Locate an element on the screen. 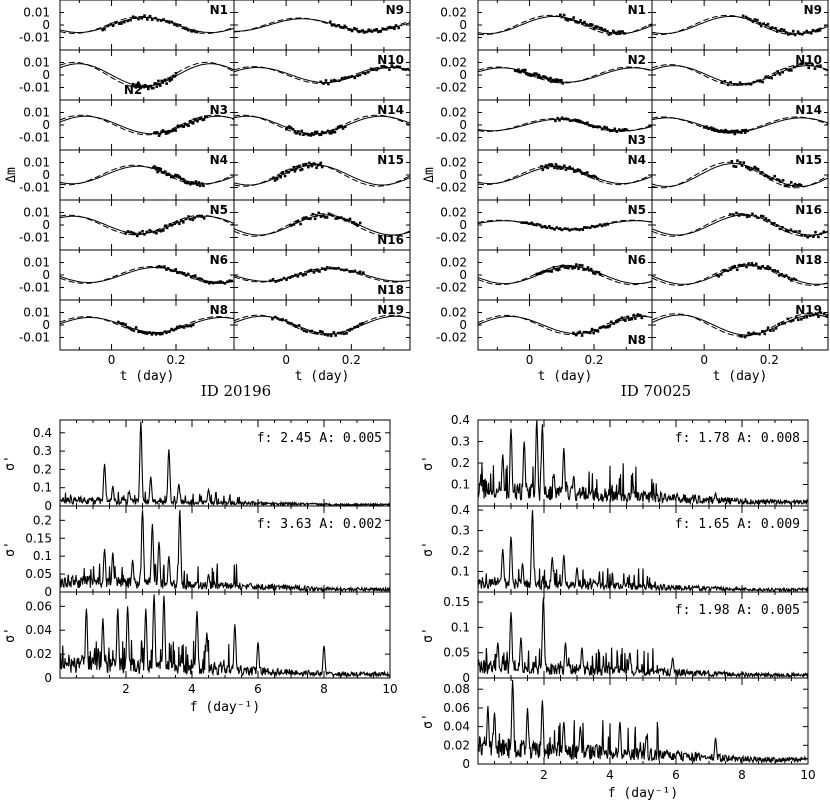  y-tick-label: -0.02 is located at coordinates (451, 138).